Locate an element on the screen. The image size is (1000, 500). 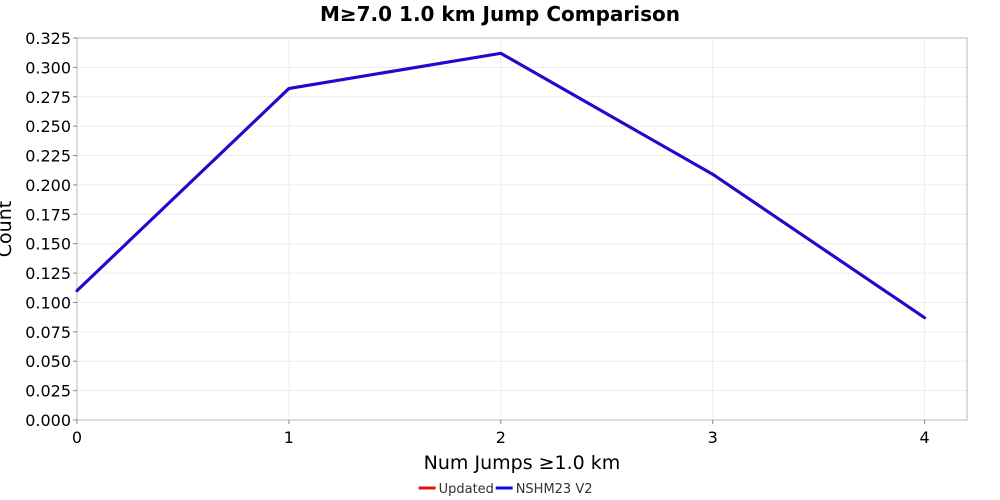
y-tick-label: 0.025 is located at coordinates (48, 391).